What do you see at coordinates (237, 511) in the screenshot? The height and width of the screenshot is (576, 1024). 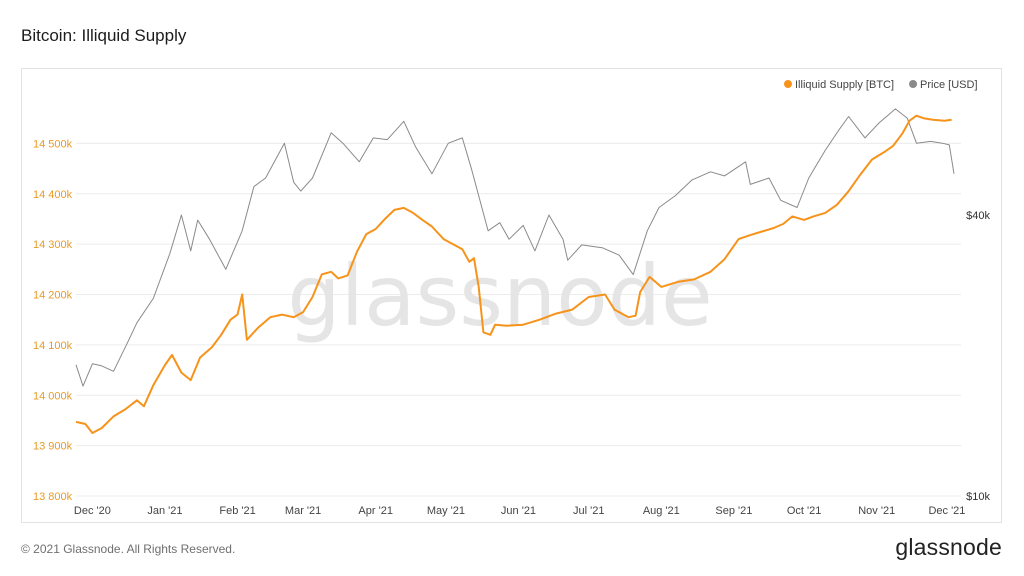 I see `x-tick-label: Feb '21` at bounding box center [237, 511].